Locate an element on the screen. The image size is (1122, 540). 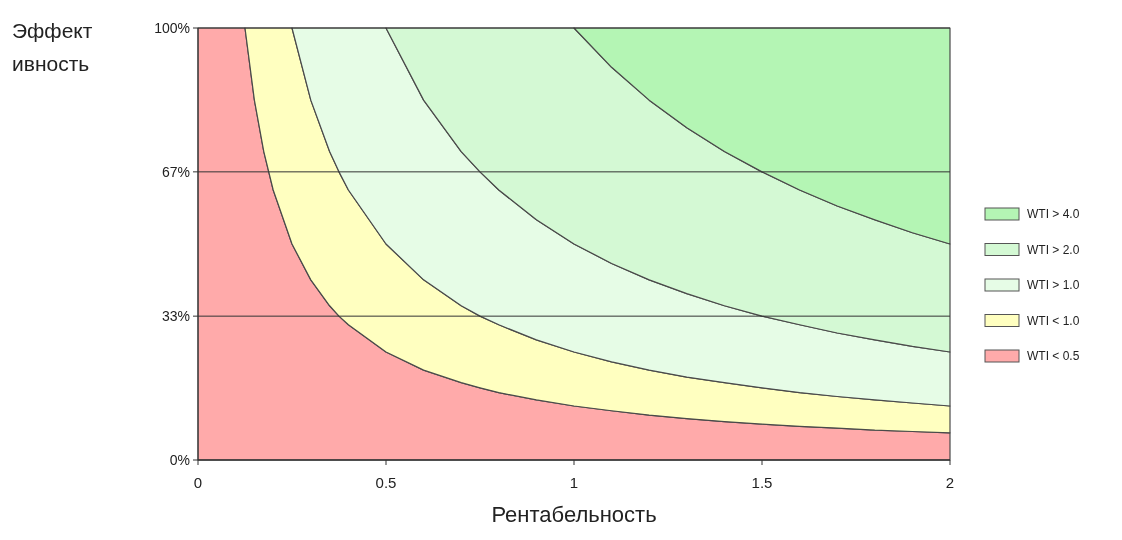
x-tick-label: 1.5 is located at coordinates (762, 482).